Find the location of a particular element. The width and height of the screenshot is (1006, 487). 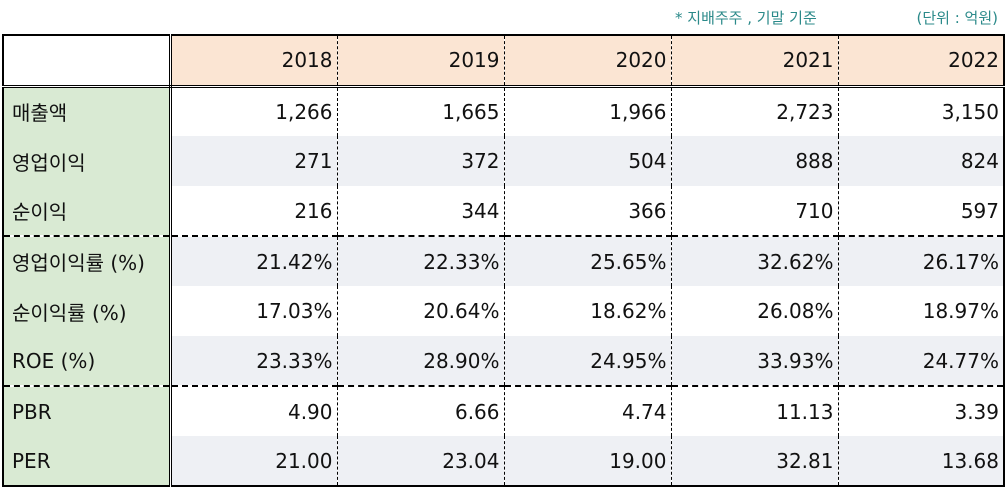

cell-value: 24.95% is located at coordinates (588, 361).